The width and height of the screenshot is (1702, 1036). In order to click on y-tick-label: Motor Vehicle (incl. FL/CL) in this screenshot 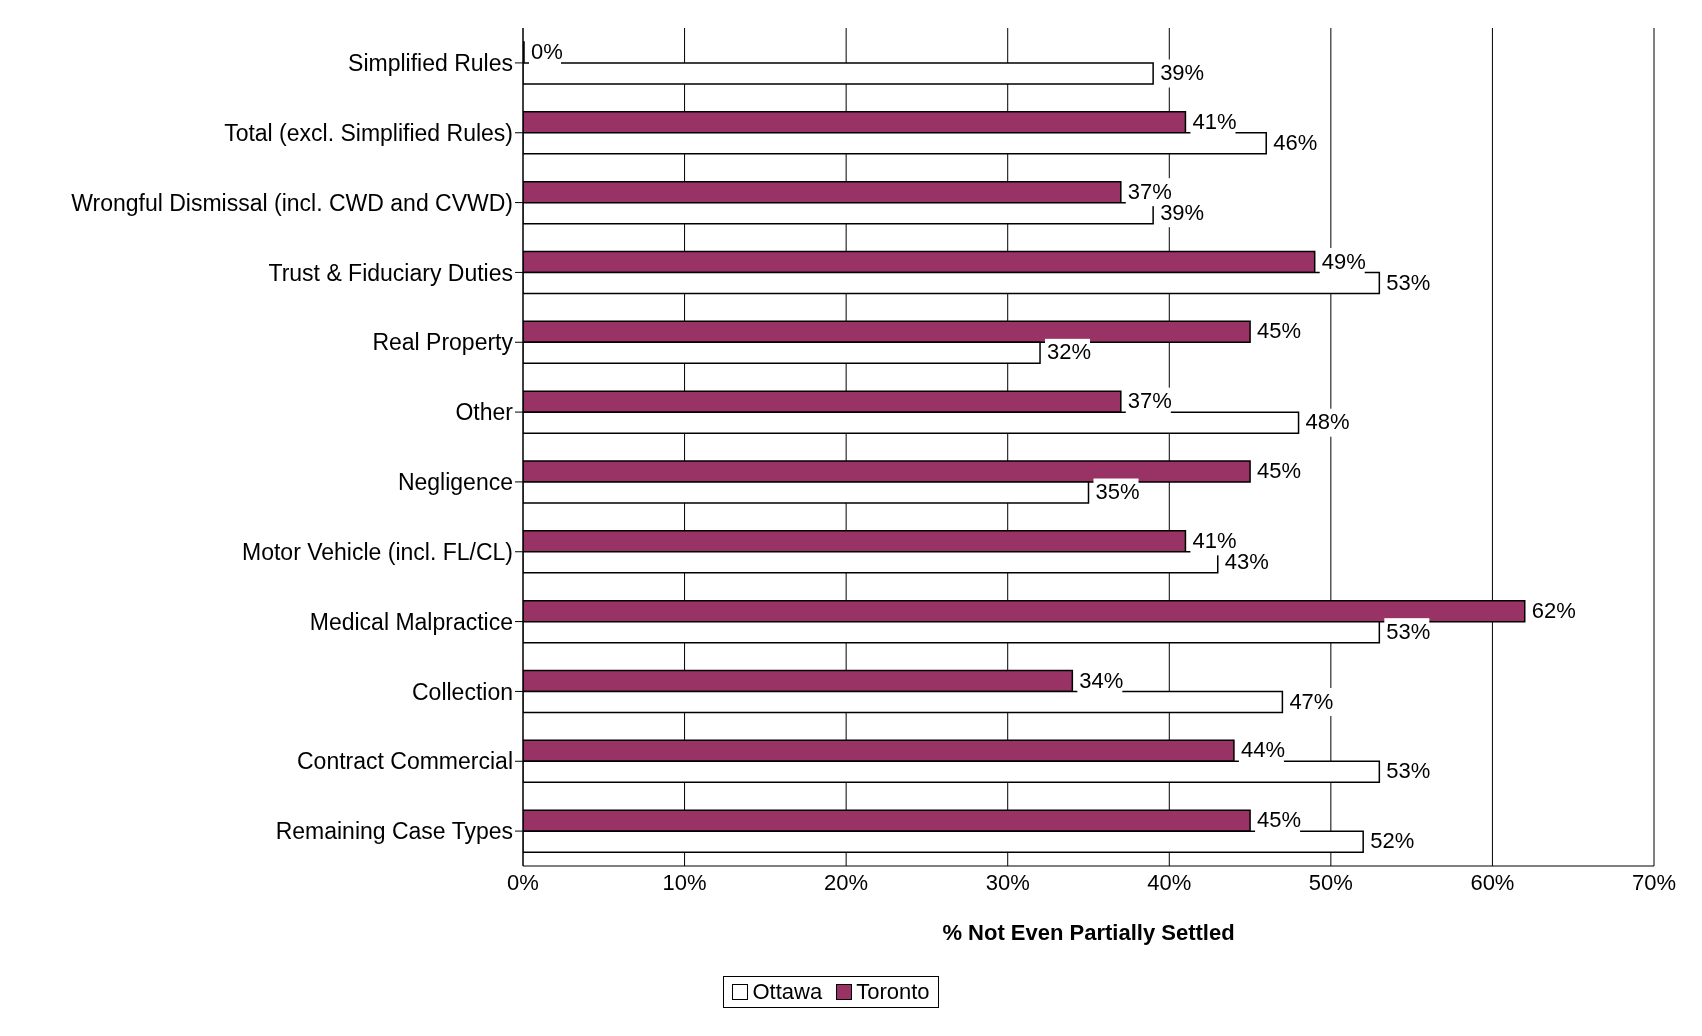, I will do `click(377, 551)`.